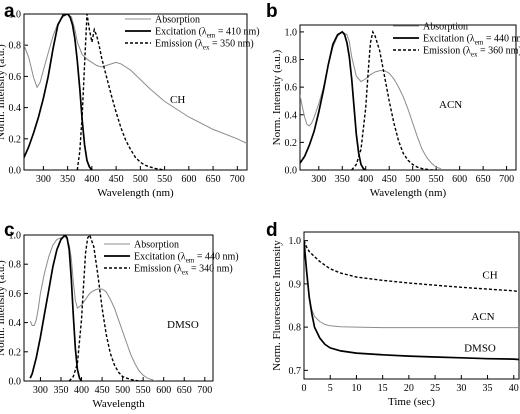  I want to click on legend-tail: = 350 nm), so click(232, 44).